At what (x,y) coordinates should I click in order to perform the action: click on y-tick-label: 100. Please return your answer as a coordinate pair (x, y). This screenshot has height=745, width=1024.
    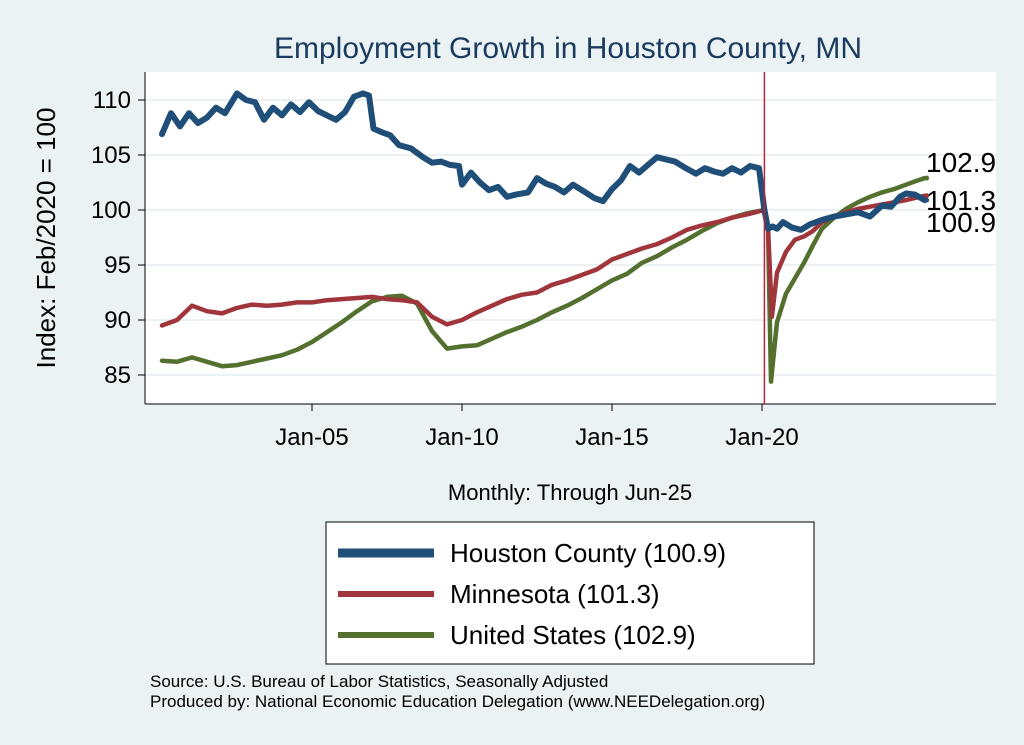
    Looking at the image, I should click on (111, 210).